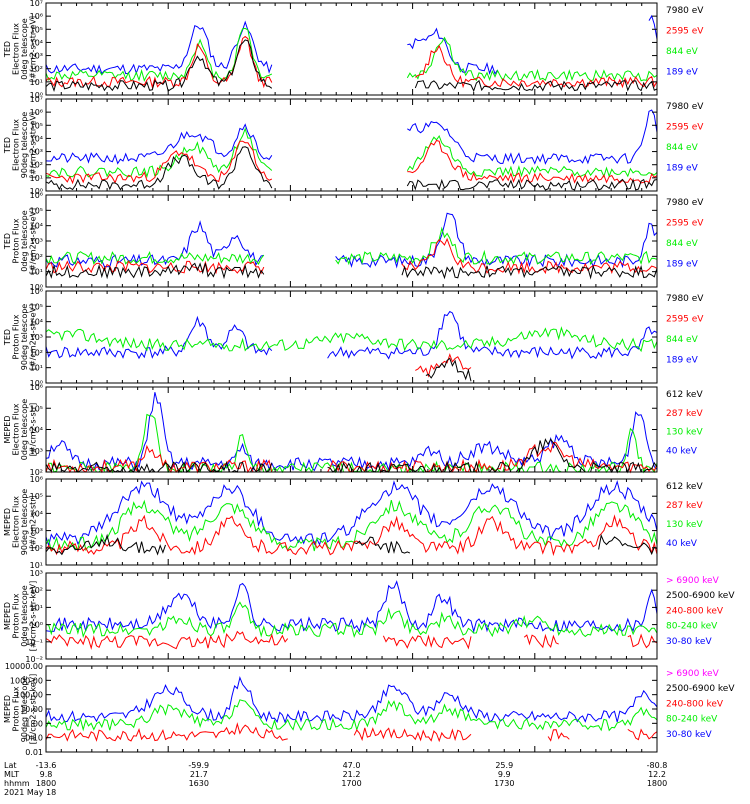 The height and width of the screenshot is (804, 750). Describe the element at coordinates (34, 752) in the screenshot. I see `y-tick-label: 0.01` at that location.